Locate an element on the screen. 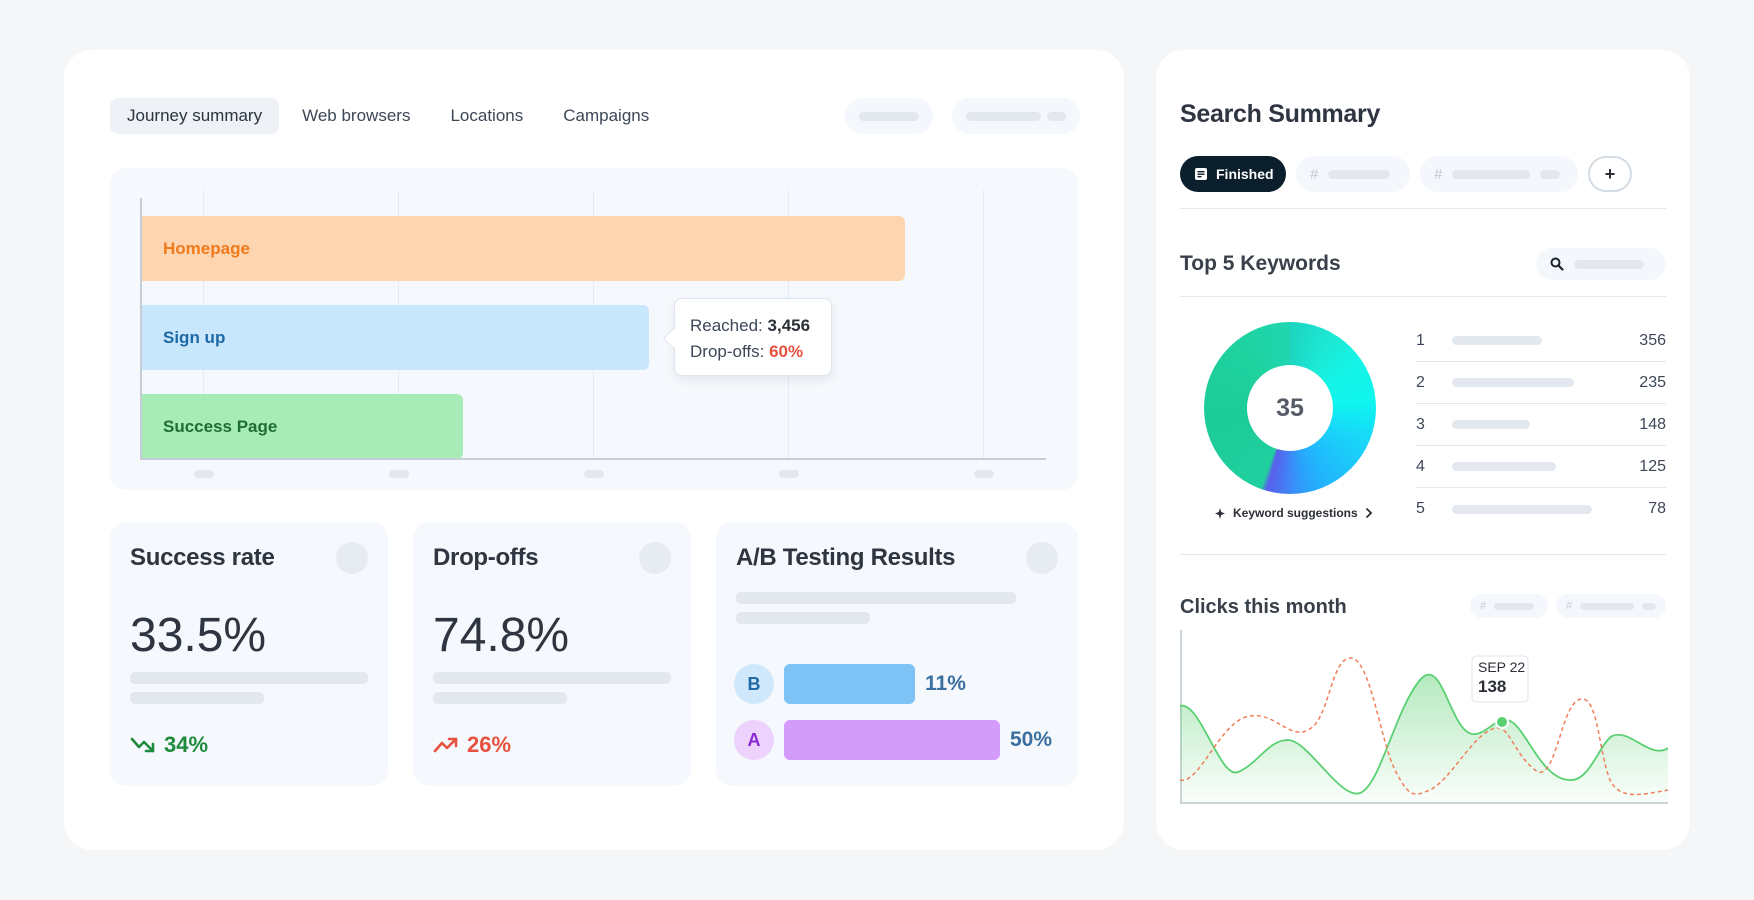 The image size is (1754, 900). keywords-donut: 35 is located at coordinates (1290, 408).